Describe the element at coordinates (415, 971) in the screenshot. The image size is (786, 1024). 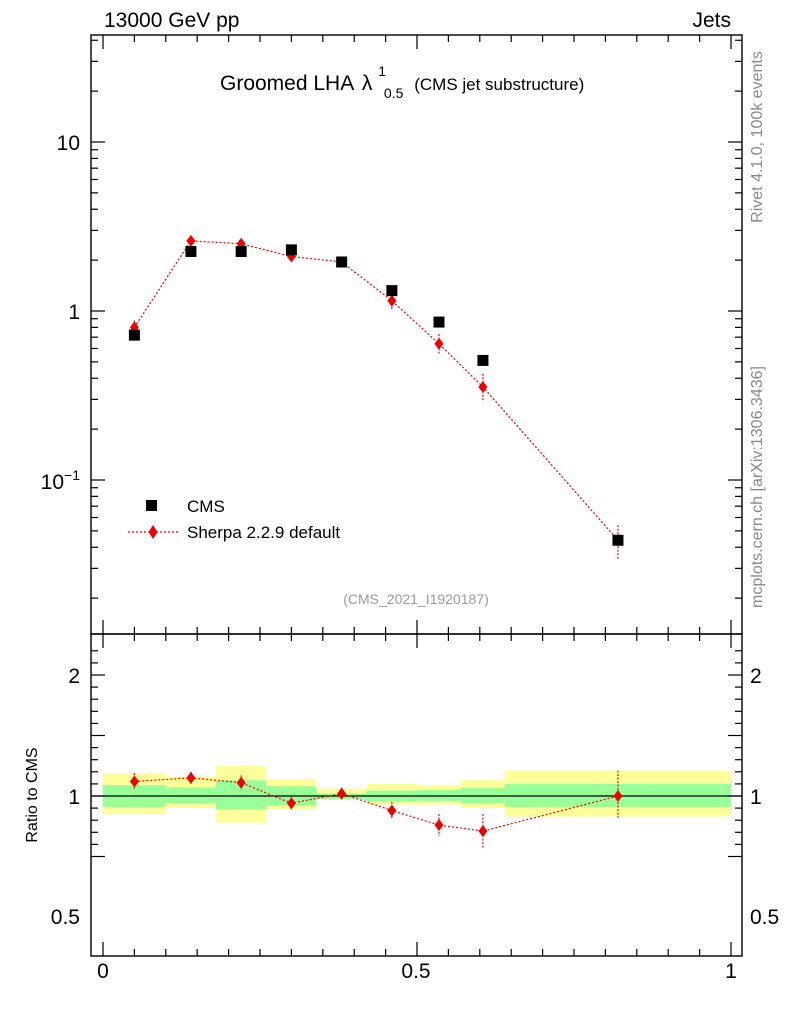
I see `xtick-label-0.5: 0.5` at that location.